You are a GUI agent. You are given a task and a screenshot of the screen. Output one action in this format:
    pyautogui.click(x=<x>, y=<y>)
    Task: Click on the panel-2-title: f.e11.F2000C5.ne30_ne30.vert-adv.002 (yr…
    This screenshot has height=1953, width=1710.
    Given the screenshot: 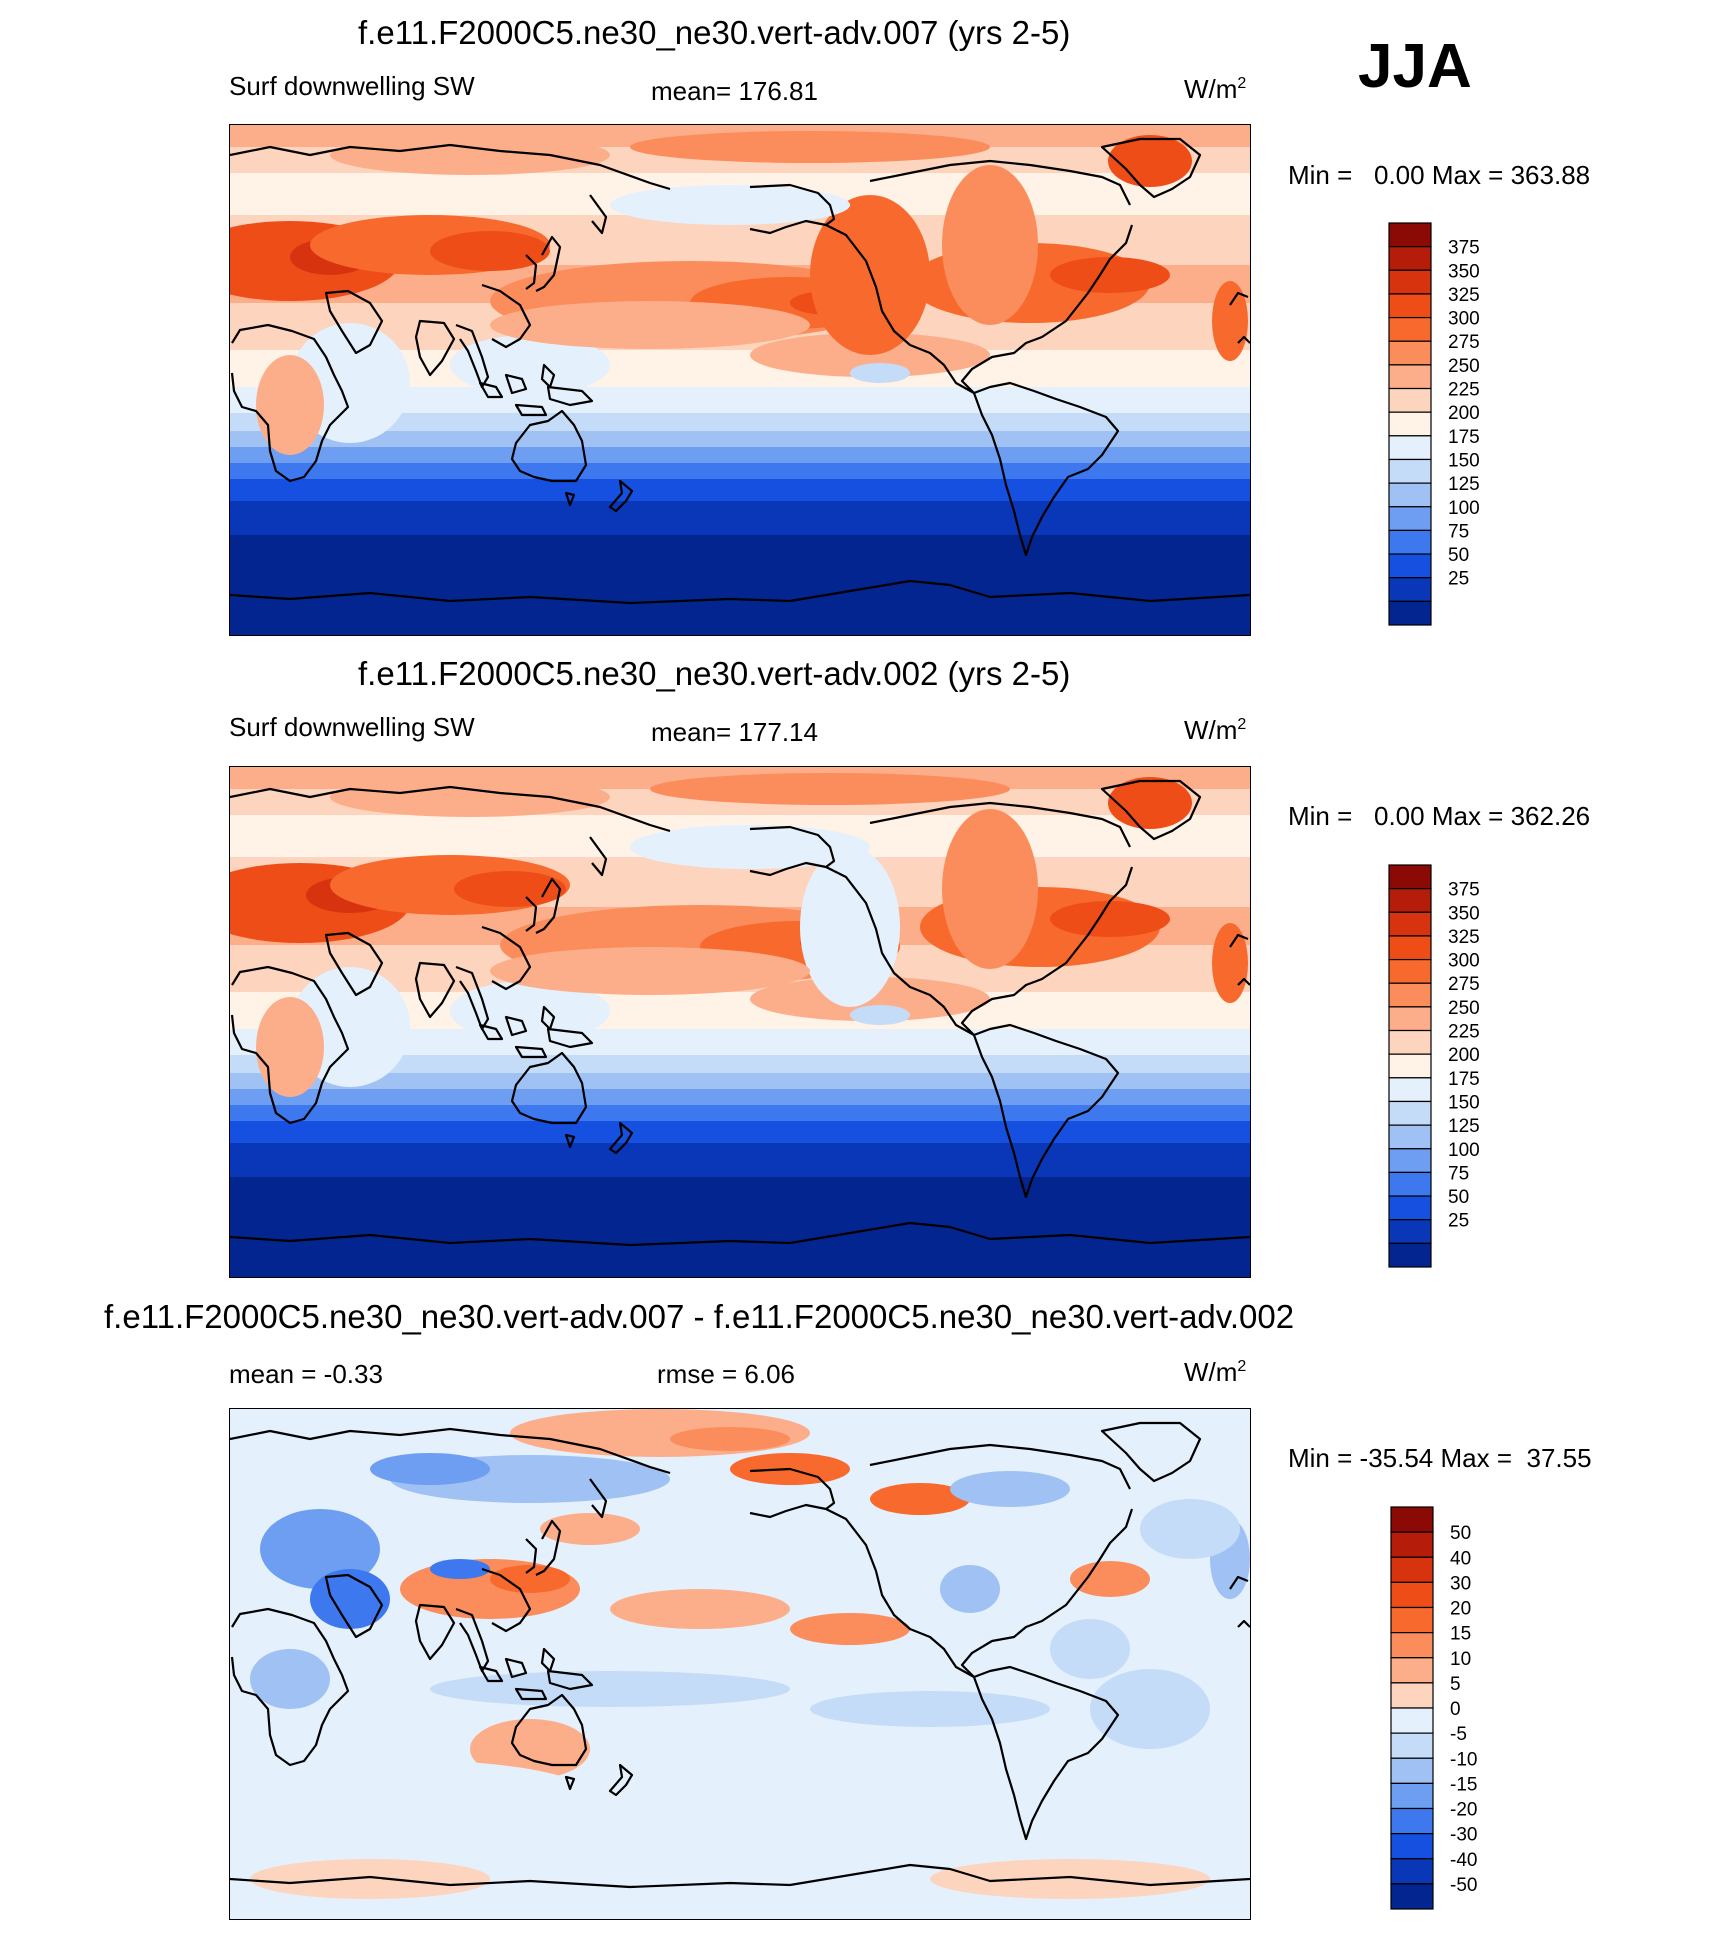 What is the action you would take?
    pyautogui.click(x=714, y=673)
    